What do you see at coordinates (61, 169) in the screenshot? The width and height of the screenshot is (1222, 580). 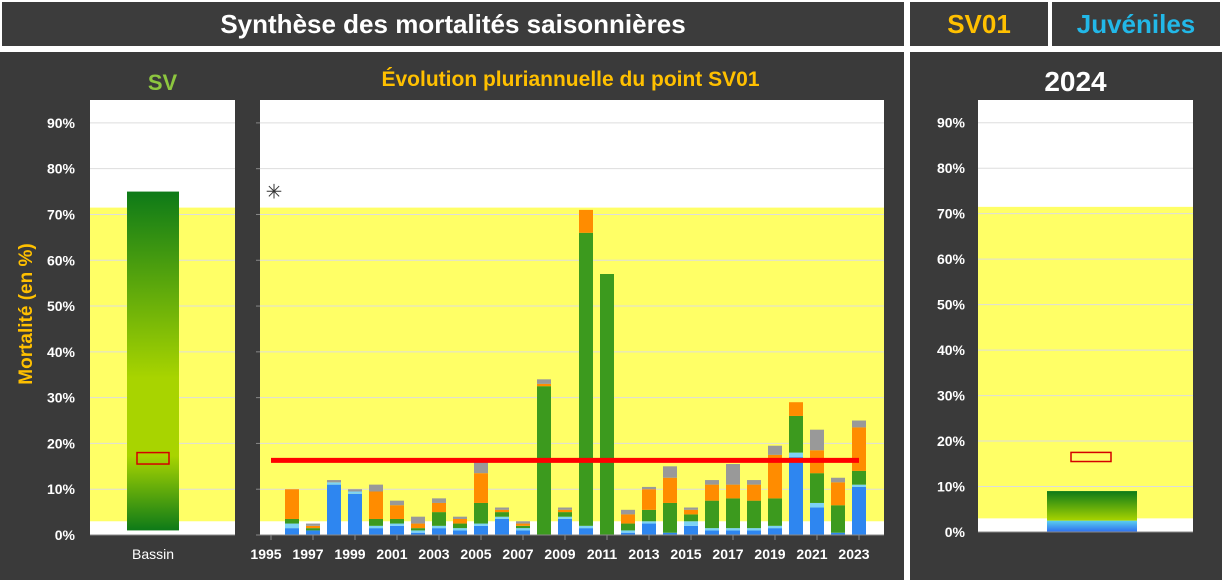 I see `y-tick-label: 80%` at bounding box center [61, 169].